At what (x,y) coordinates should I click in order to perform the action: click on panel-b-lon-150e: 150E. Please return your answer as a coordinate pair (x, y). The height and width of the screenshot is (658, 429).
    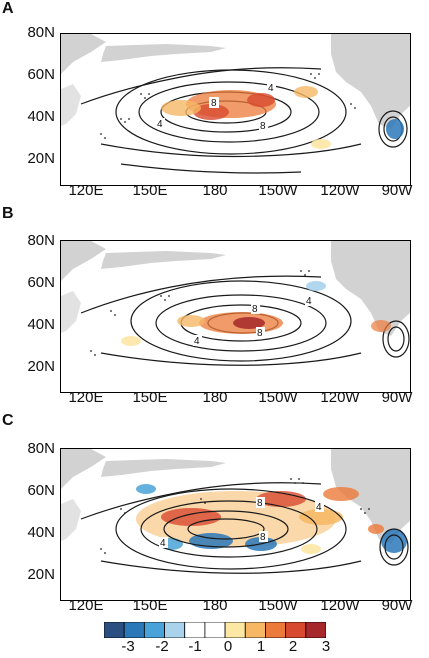
    Looking at the image, I should click on (150, 397).